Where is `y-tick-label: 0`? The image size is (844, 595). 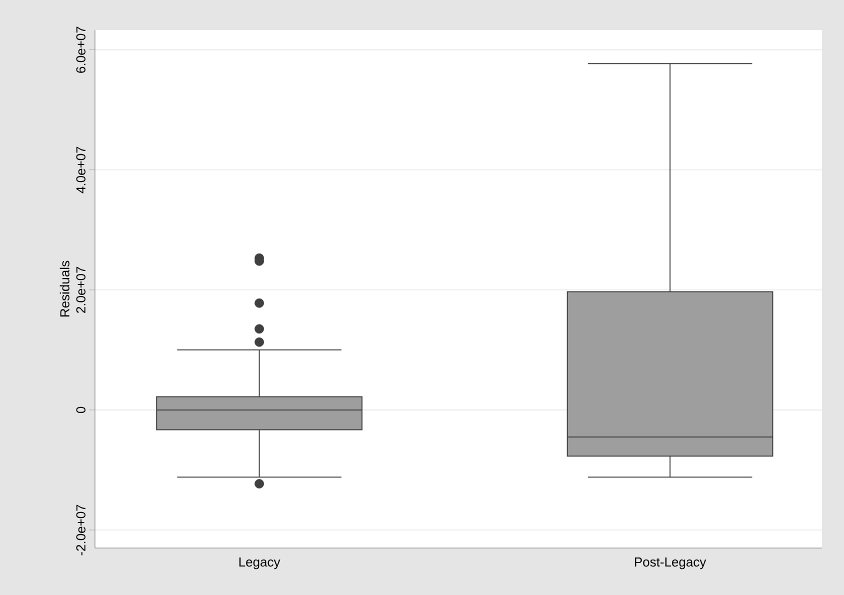 y-tick-label: 0 is located at coordinates (81, 410).